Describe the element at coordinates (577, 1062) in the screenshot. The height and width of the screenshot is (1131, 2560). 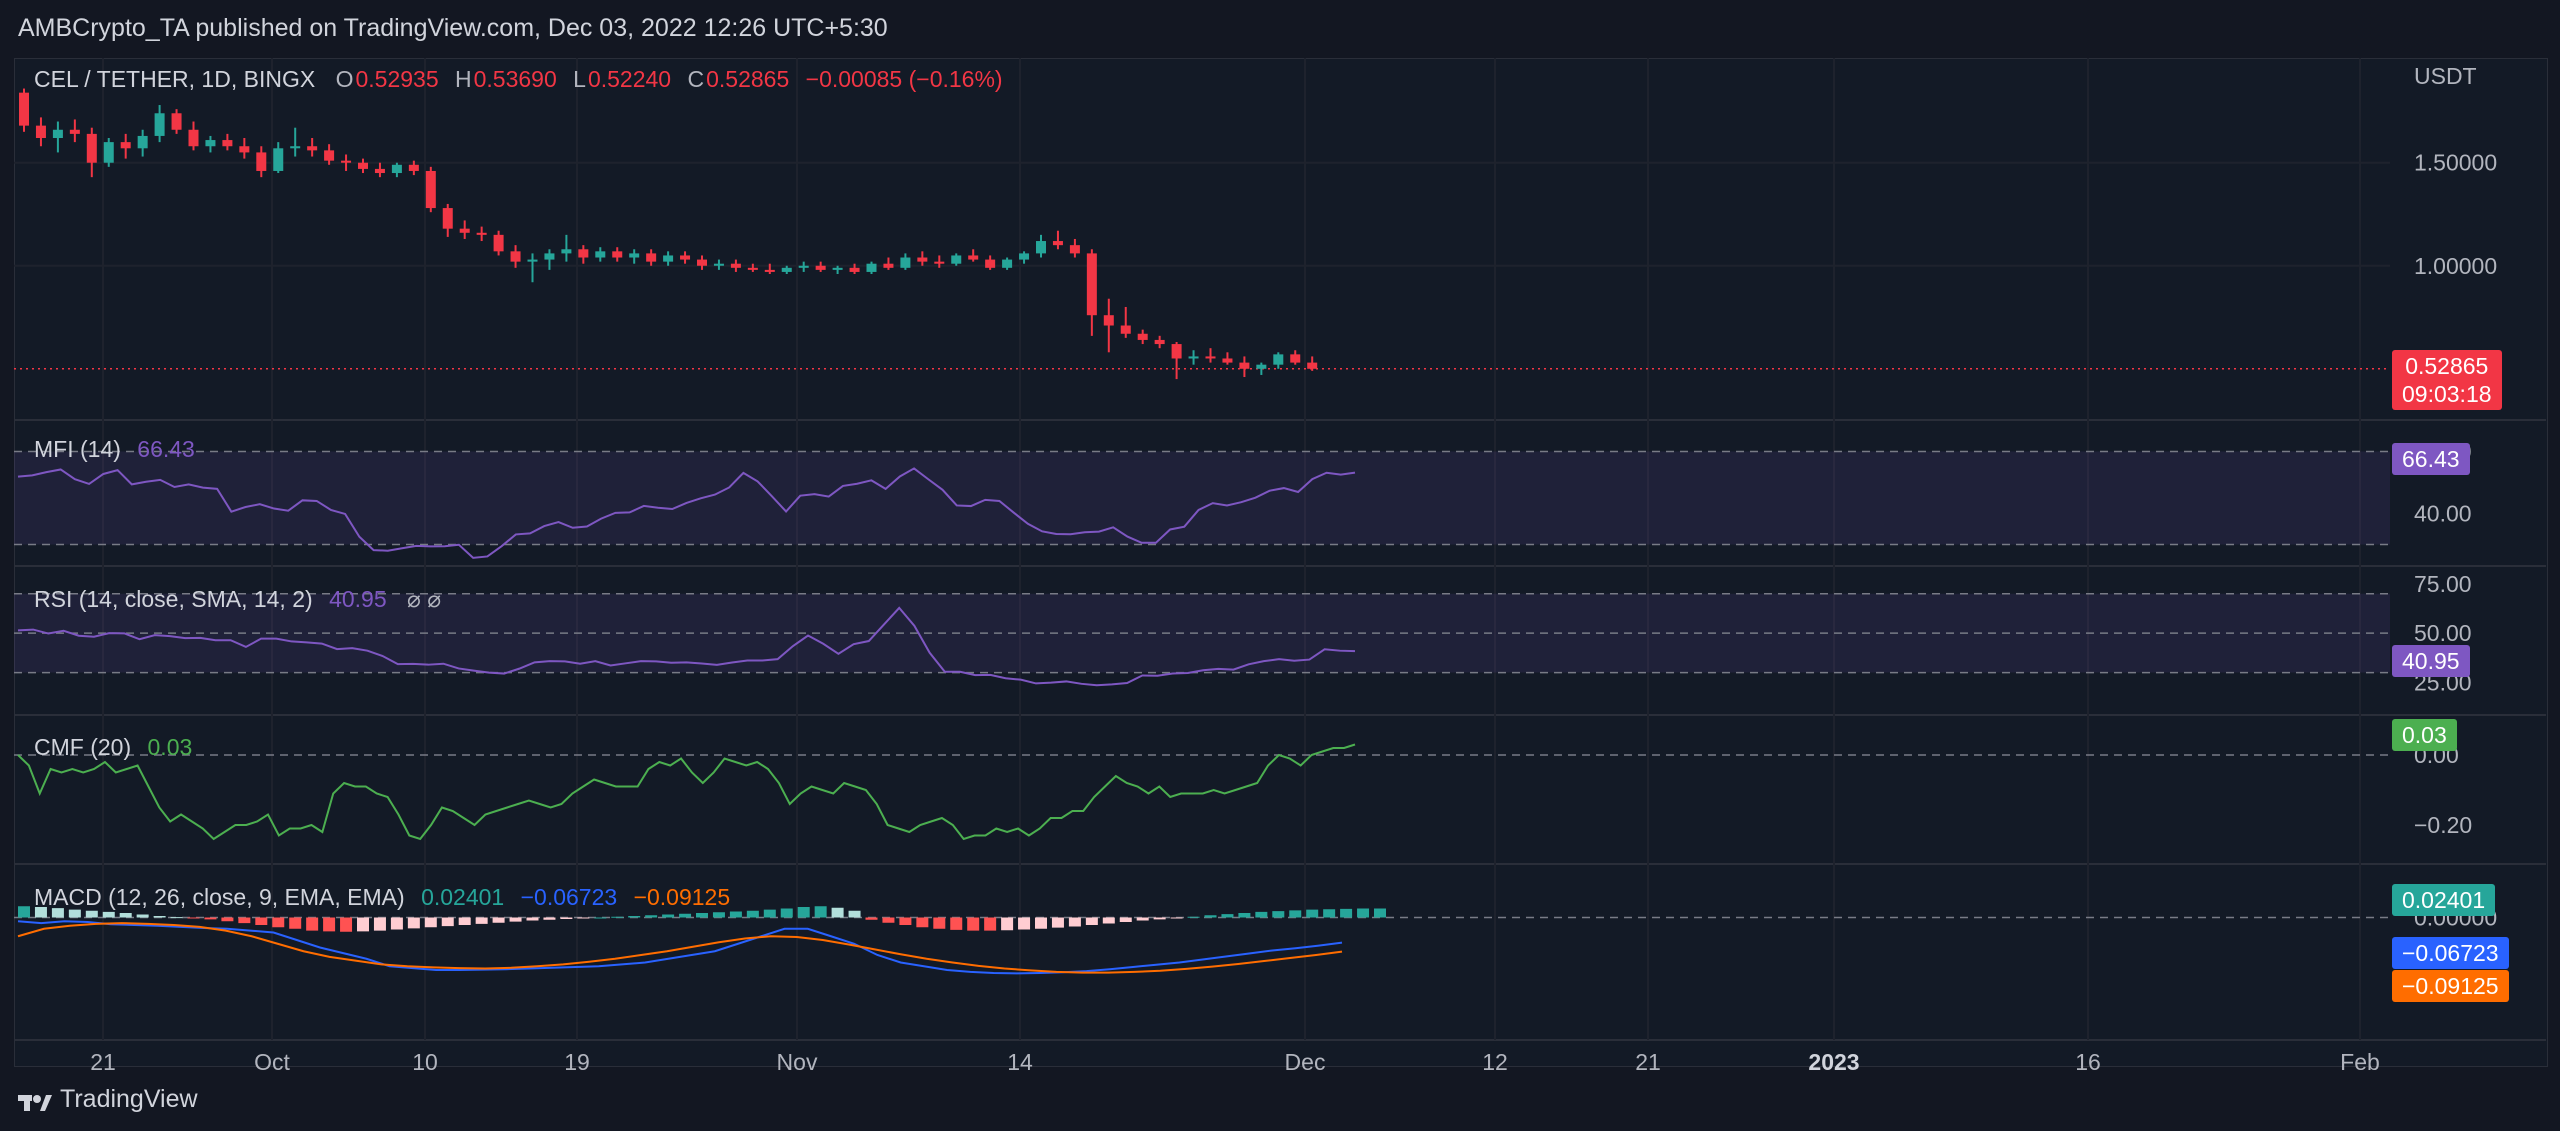
I see `x-tick-label: 19` at that location.